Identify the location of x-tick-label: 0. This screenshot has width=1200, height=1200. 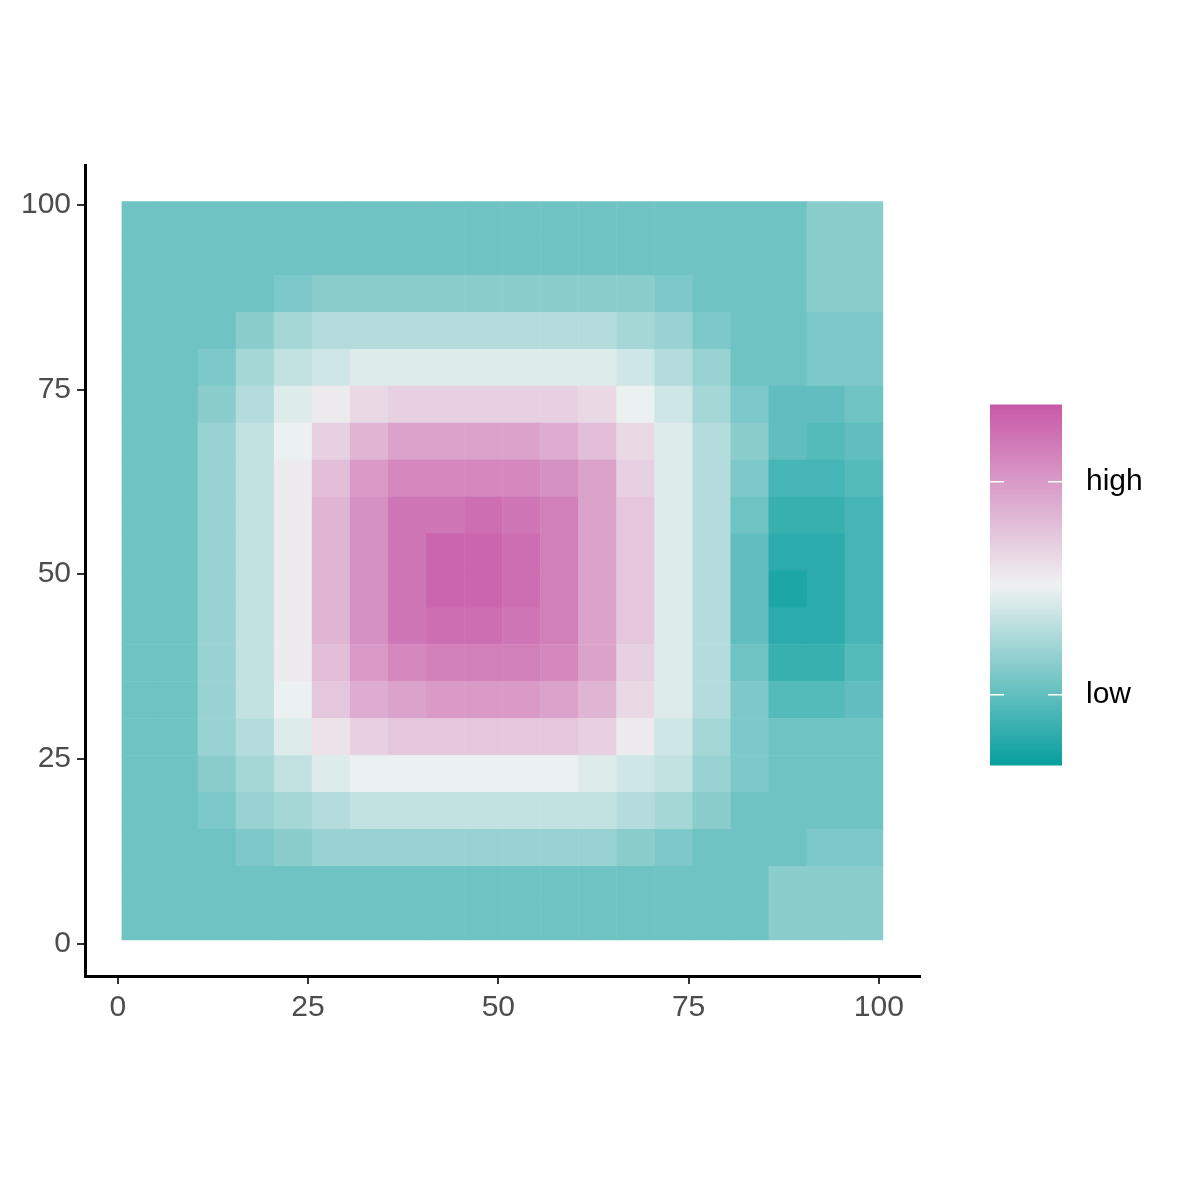
(118, 1006).